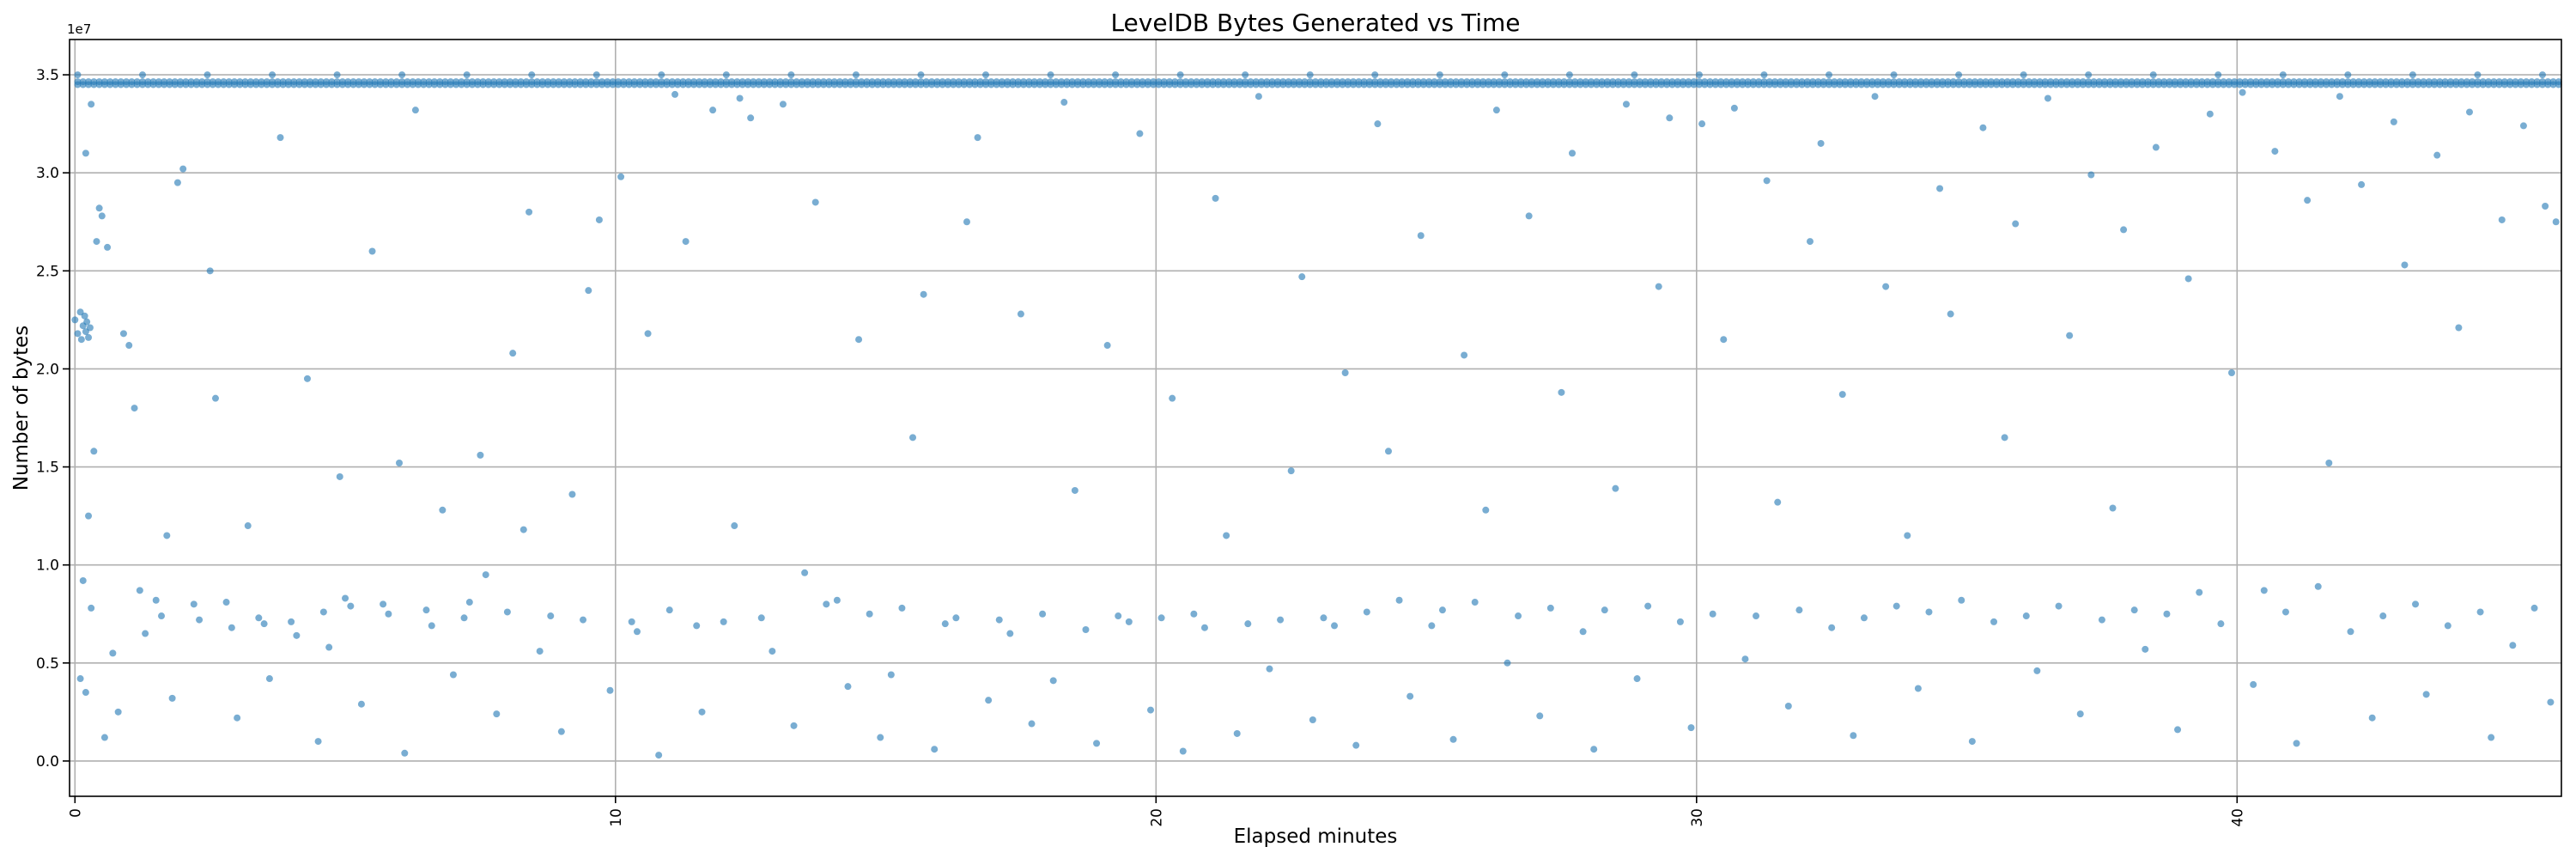 The image size is (2576, 859). I want to click on y-tick-label: 2.5, so click(48, 271).